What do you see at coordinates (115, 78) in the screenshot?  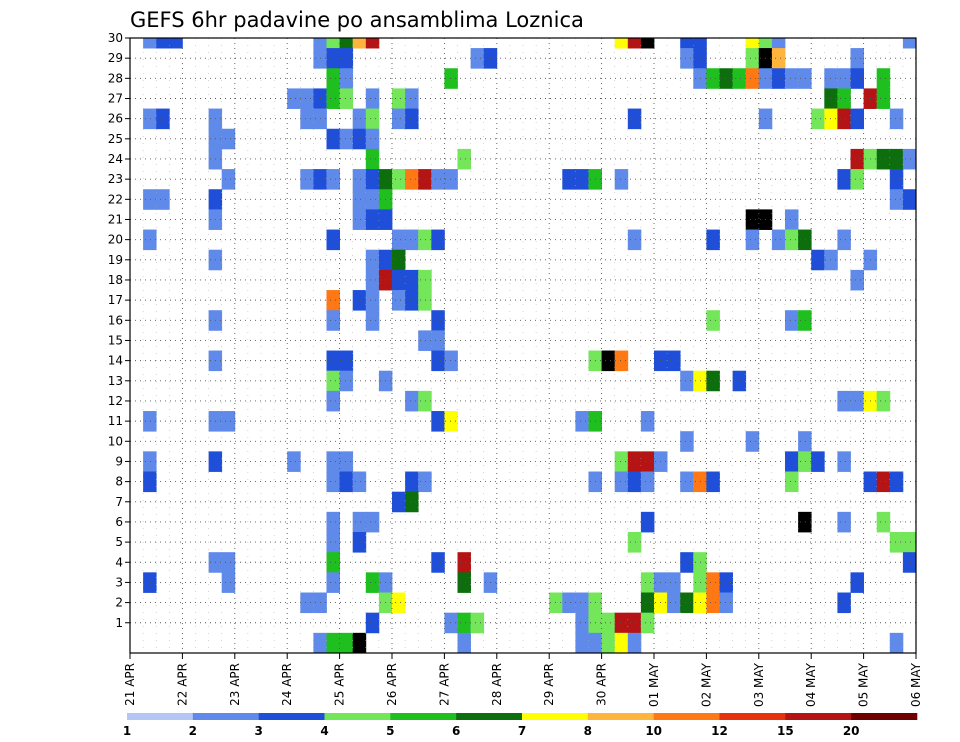 I see `y-tick-label: 28` at bounding box center [115, 78].